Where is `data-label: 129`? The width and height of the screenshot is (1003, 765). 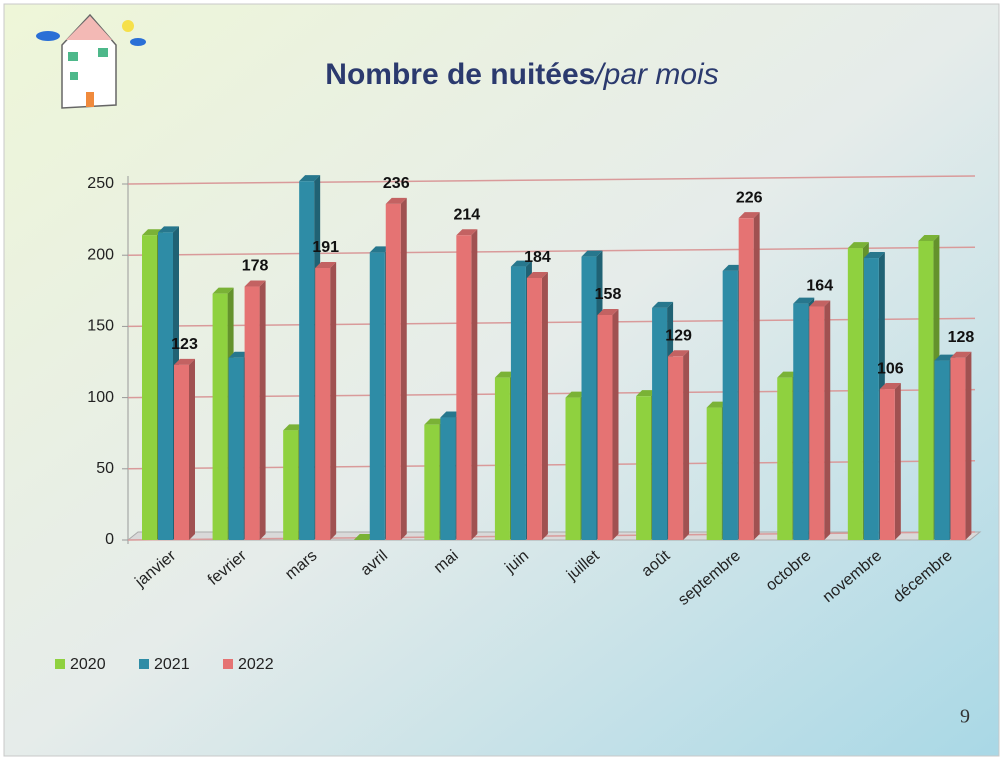
data-label: 129 is located at coordinates (678, 336).